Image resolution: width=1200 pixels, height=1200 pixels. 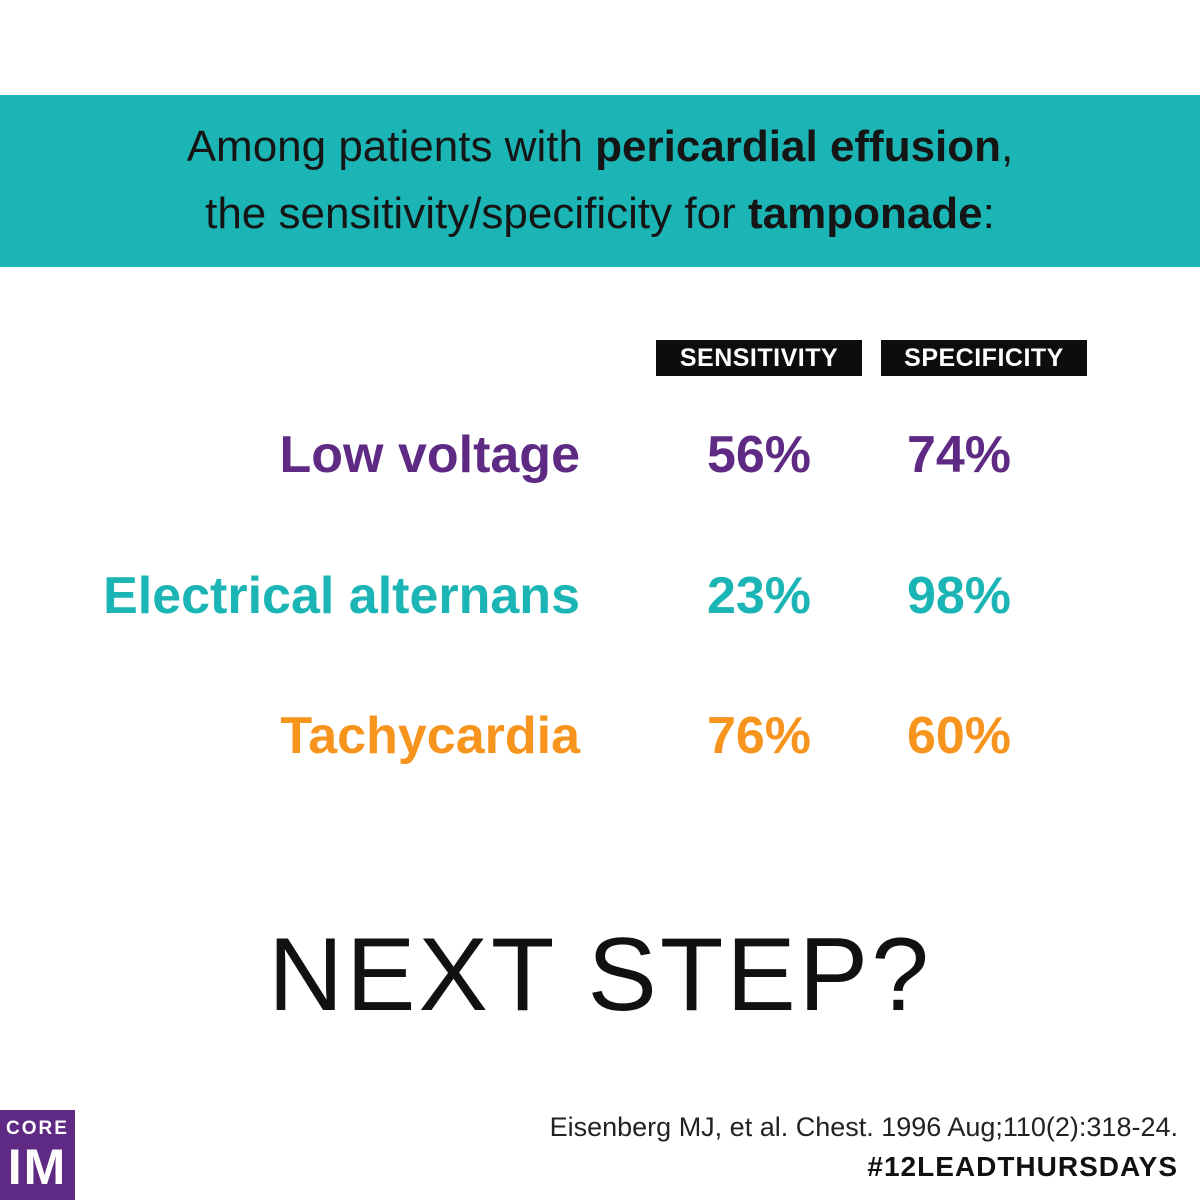 I want to click on row-label-tachycardia: Tachycardia, so click(x=430, y=736).